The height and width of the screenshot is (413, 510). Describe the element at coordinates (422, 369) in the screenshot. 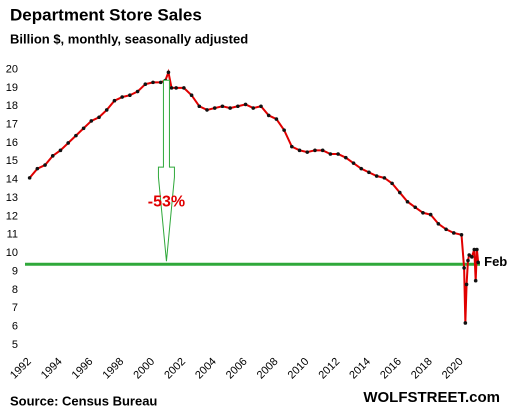

I see `x-tick-label: 2018` at that location.